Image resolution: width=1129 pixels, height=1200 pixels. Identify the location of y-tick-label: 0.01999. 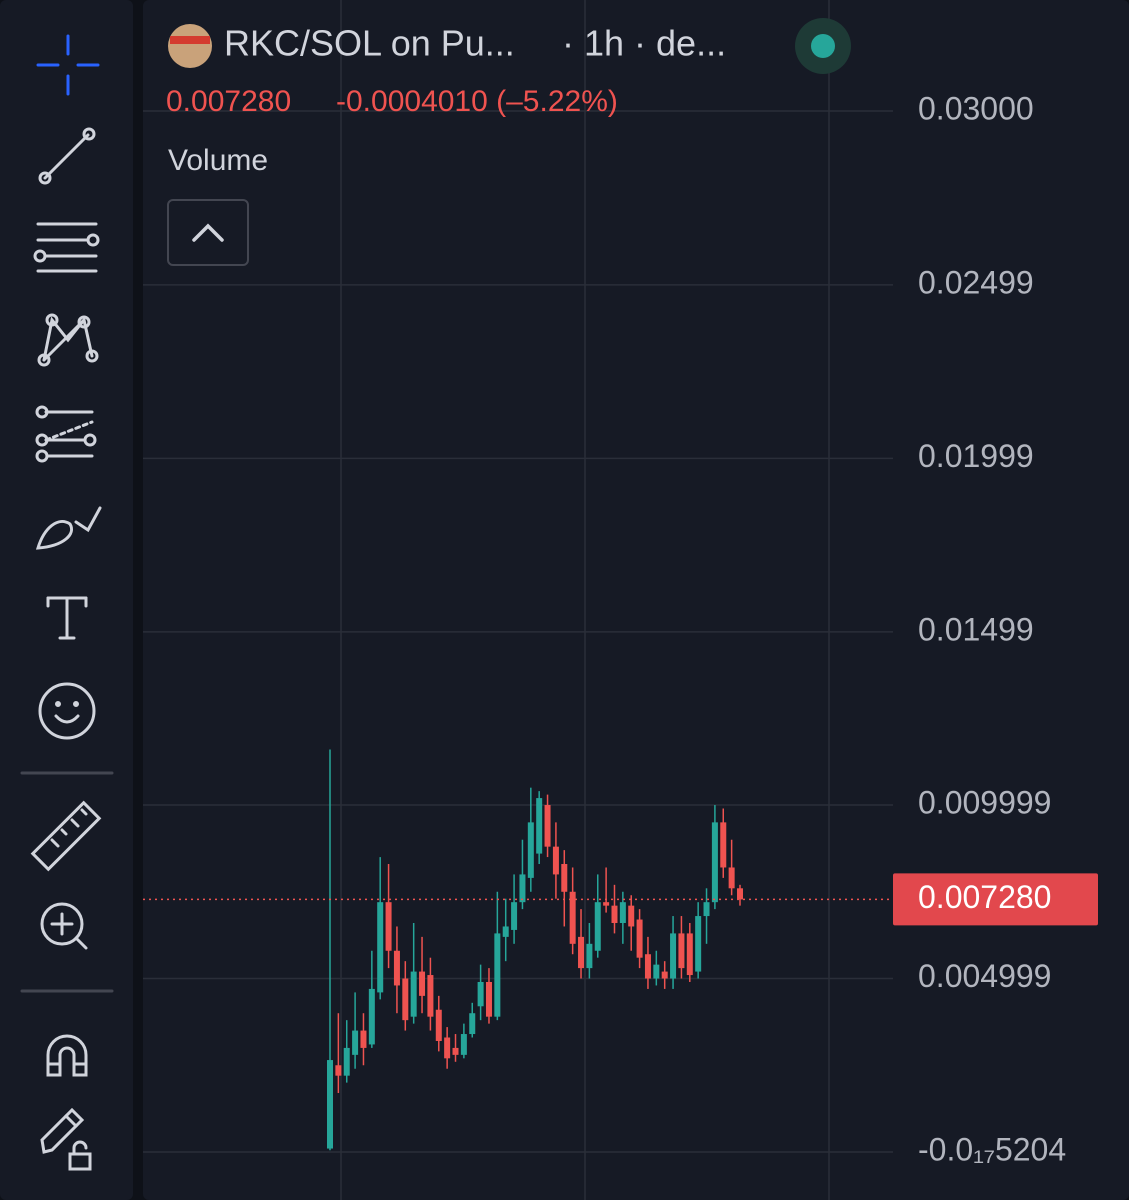
(976, 456).